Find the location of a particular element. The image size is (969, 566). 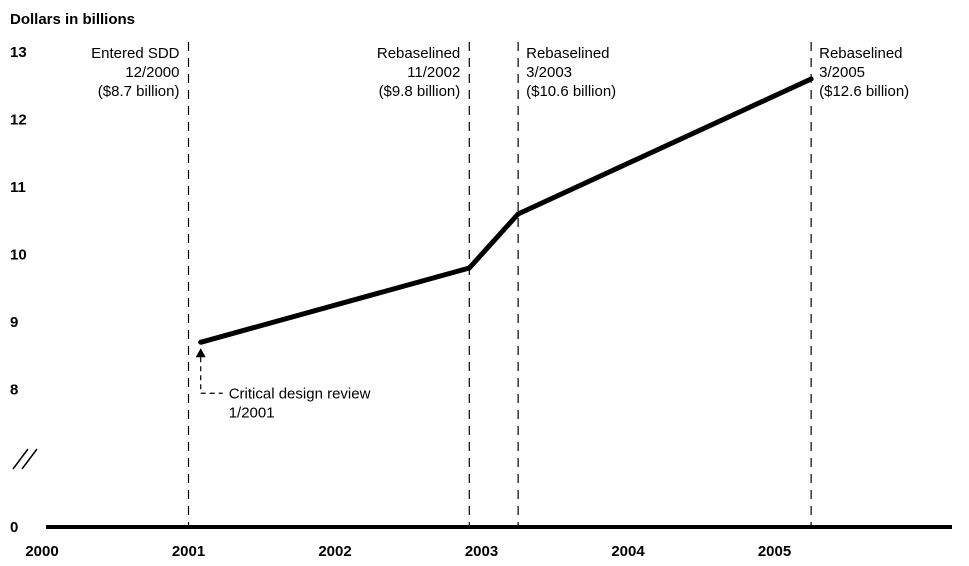

marker-label: Entered SDD is located at coordinates (135, 53).